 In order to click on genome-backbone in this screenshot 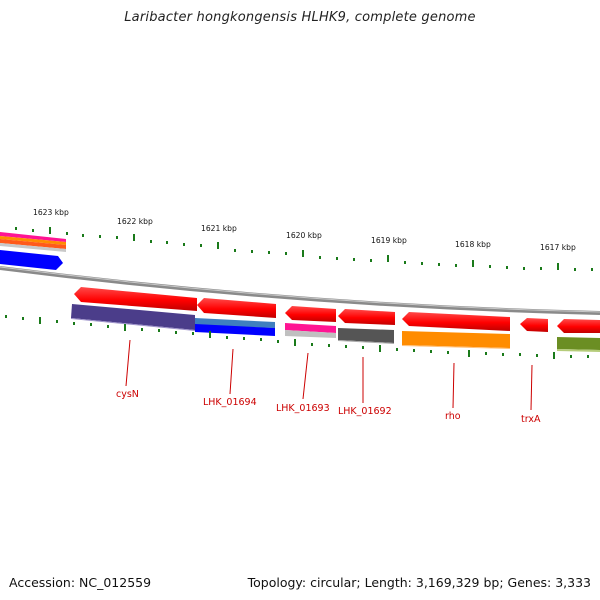, I will do `click(300, 290)`.